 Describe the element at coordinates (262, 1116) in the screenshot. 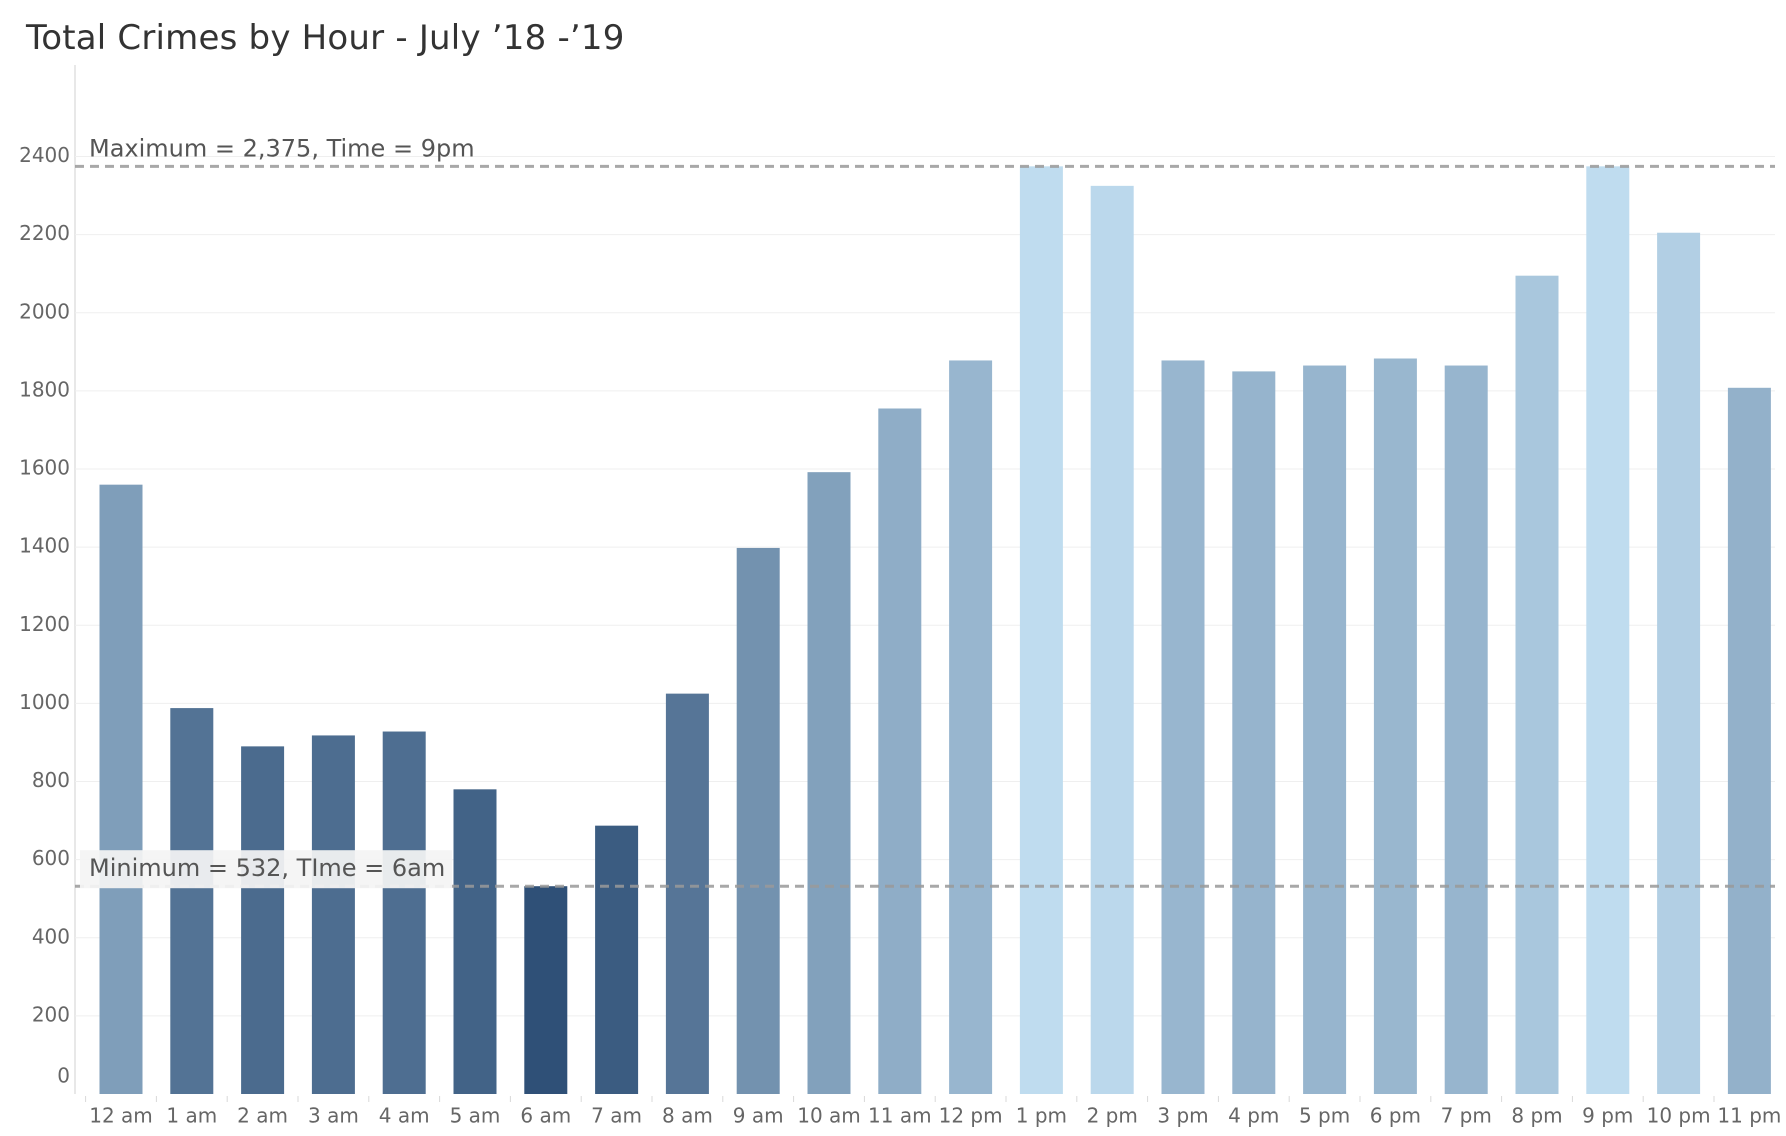

I see `x-tick-label: 2 am` at that location.